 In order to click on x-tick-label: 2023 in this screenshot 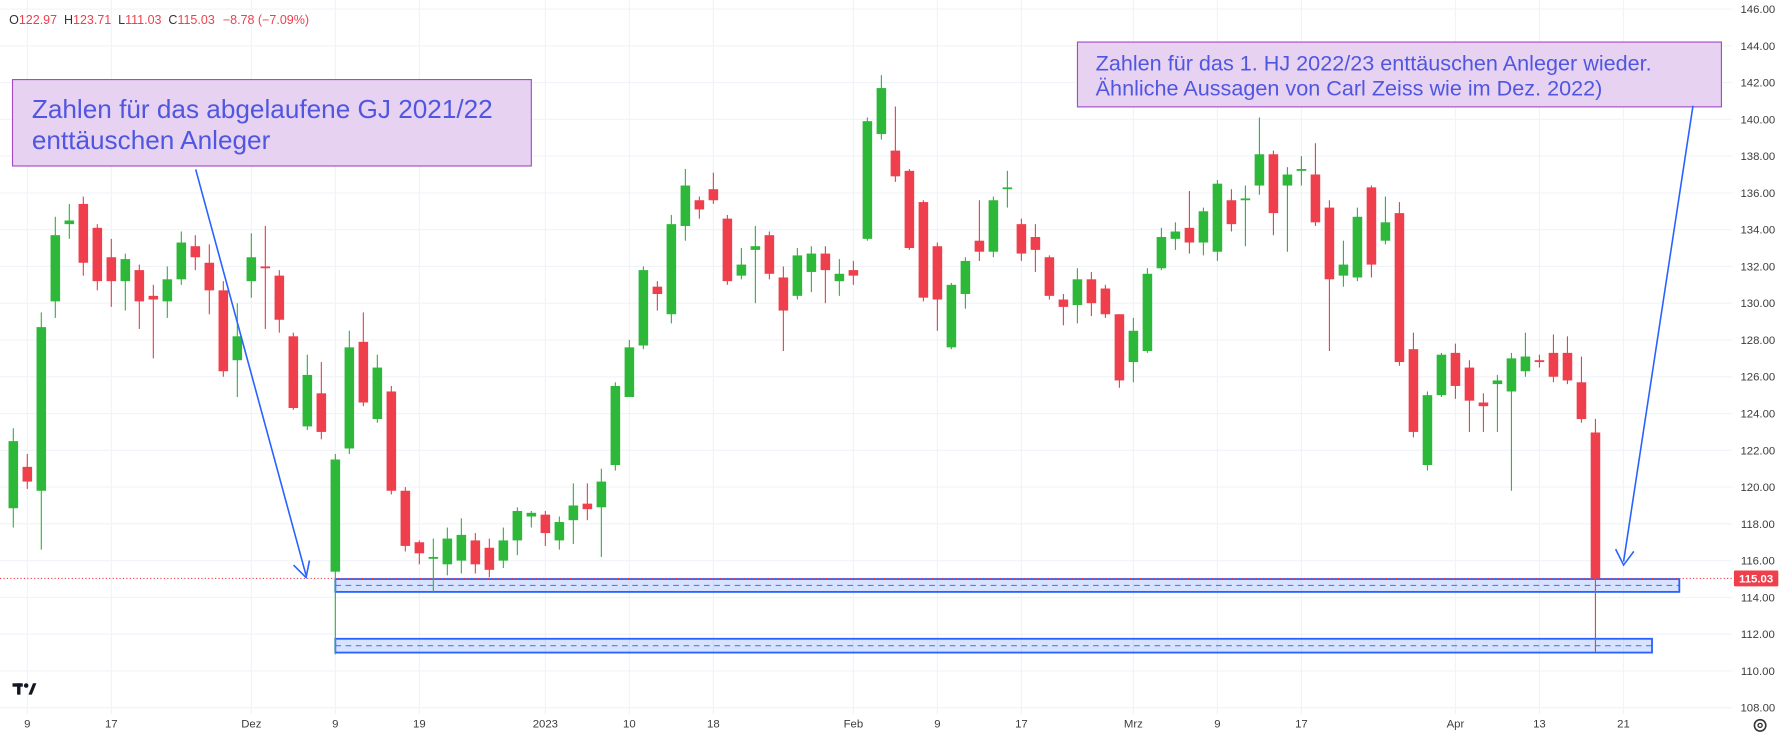, I will do `click(545, 725)`.